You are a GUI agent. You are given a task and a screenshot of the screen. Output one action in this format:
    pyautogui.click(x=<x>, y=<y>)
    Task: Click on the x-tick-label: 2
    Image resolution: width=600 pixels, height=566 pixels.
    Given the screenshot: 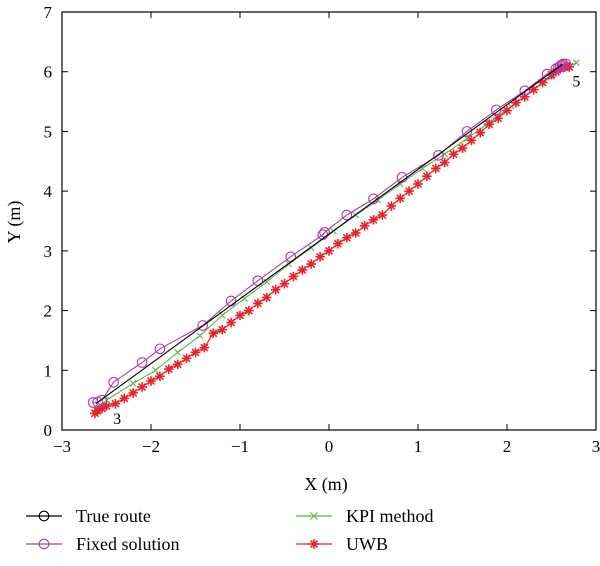 What is the action you would take?
    pyautogui.click(x=507, y=446)
    